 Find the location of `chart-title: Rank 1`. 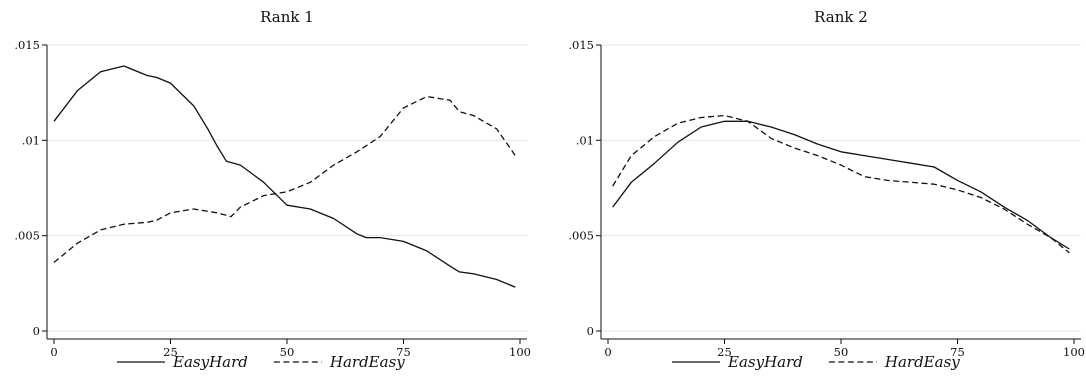

chart-title: Rank 1 is located at coordinates (287, 17).